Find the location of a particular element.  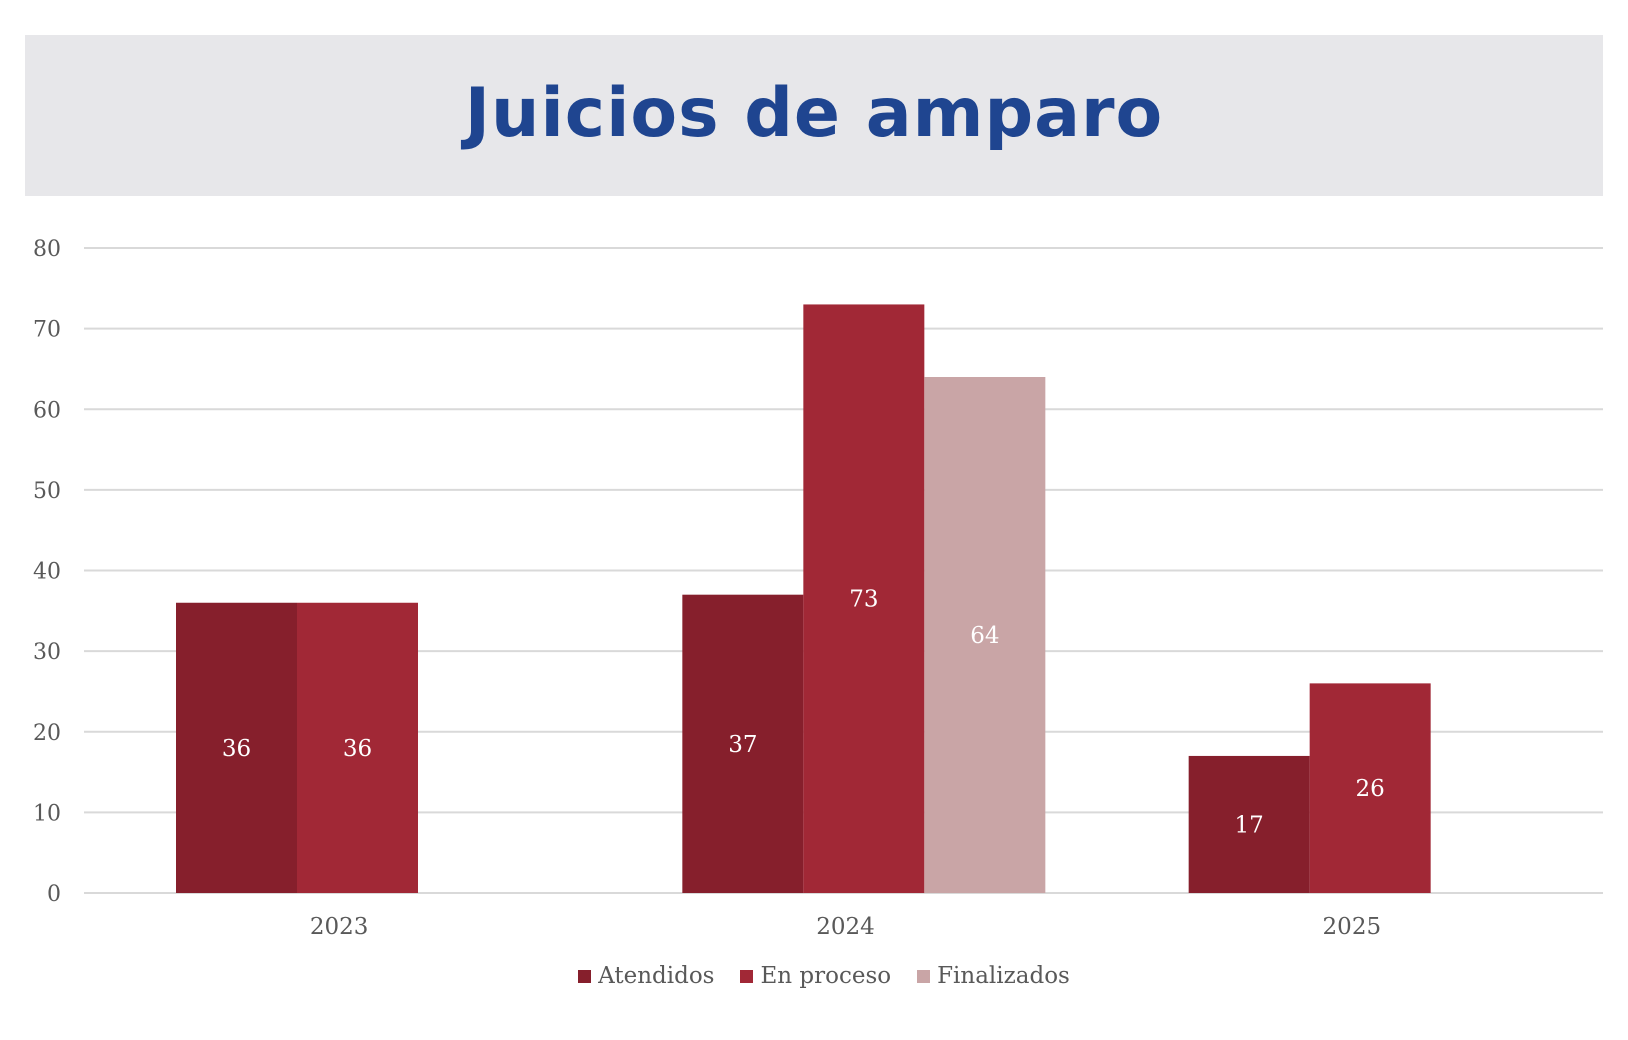

bar-finalizados-2024 is located at coordinates (985, 635).